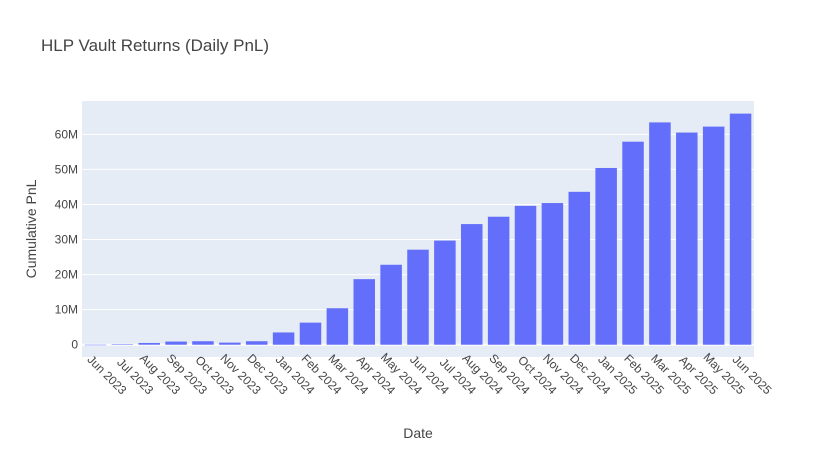 This screenshot has height=450, width=834. Describe the element at coordinates (155, 45) in the screenshot. I see `chart-title: HLP Vault Returns (Daily PnL)` at that location.